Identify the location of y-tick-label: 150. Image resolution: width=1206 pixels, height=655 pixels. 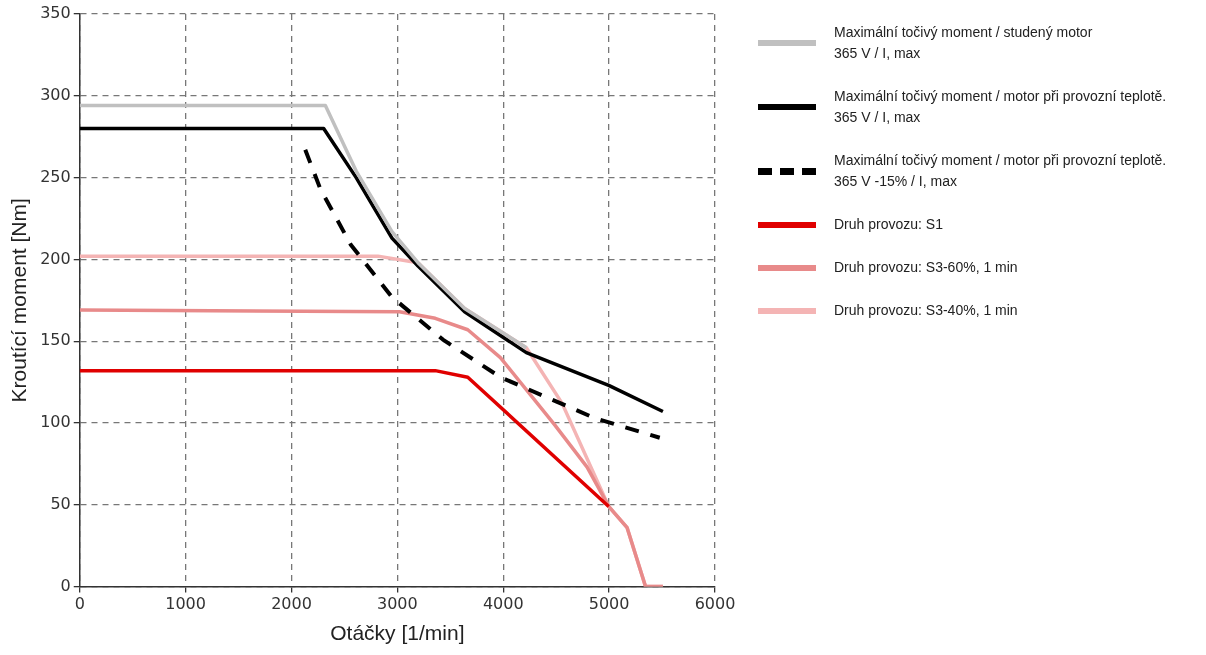
(55, 340).